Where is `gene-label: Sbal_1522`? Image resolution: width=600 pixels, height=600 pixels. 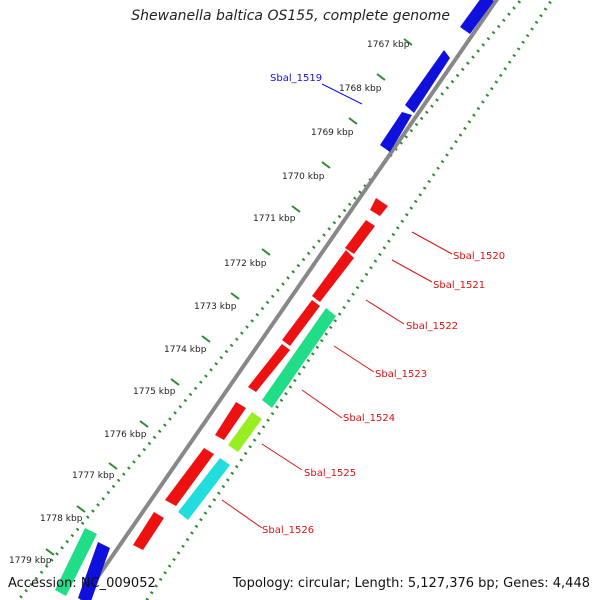
gene-label: Sbal_1522 is located at coordinates (432, 326).